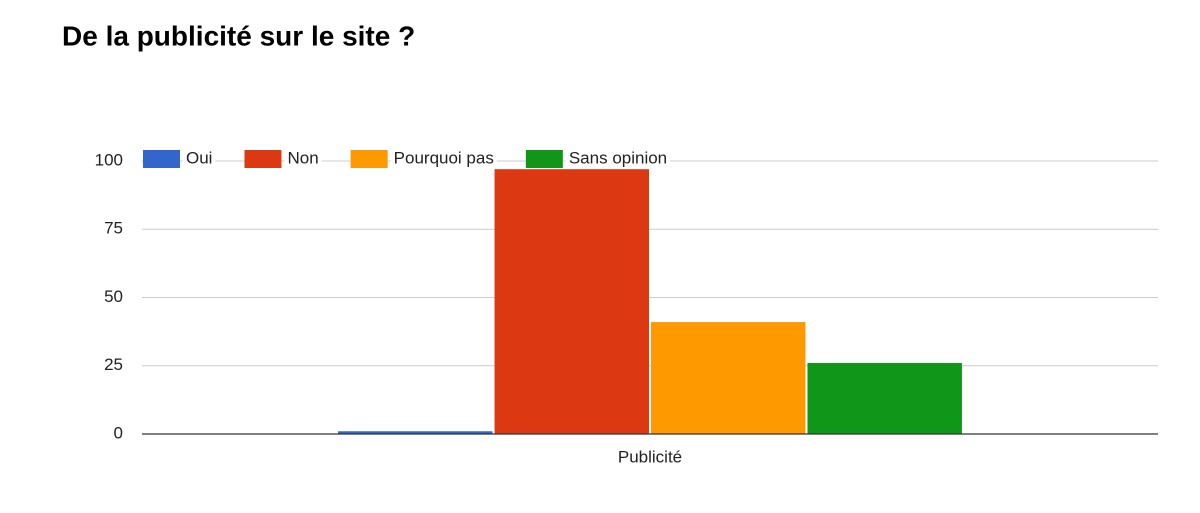 The height and width of the screenshot is (513, 1200). I want to click on y-tick-label: 100, so click(109, 159).